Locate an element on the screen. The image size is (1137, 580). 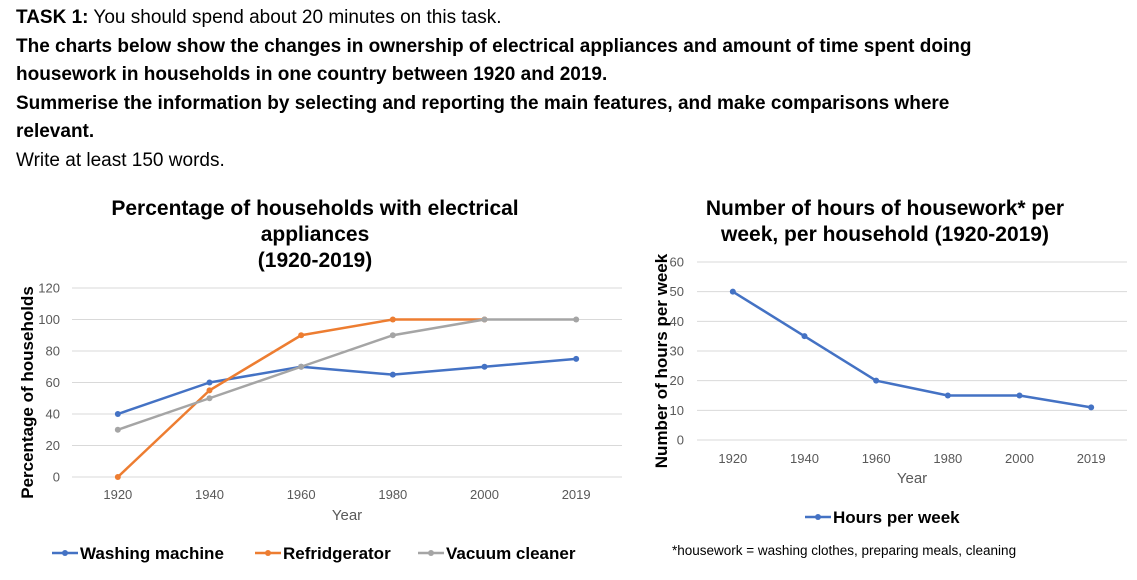
chart1-legend-label: Washing machine is located at coordinates (152, 553).